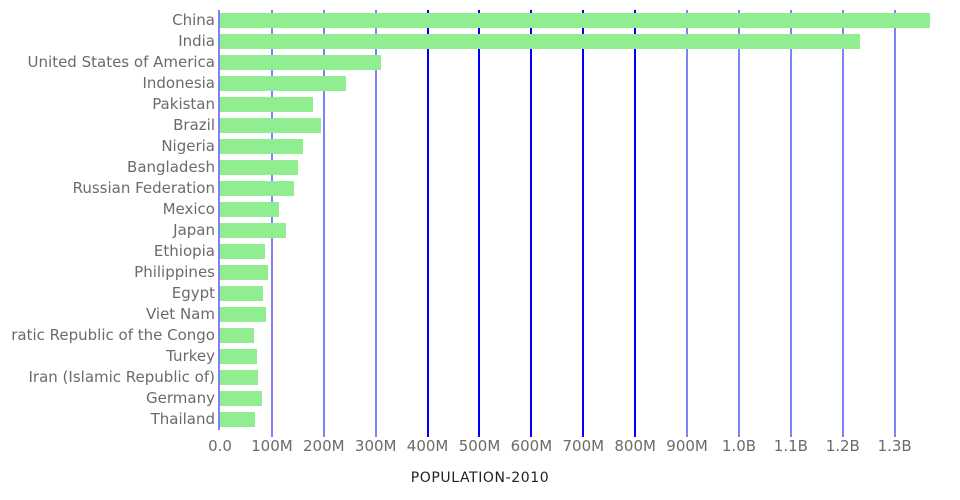  What do you see at coordinates (174, 271) in the screenshot?
I see `category-label: Philippines` at bounding box center [174, 271].